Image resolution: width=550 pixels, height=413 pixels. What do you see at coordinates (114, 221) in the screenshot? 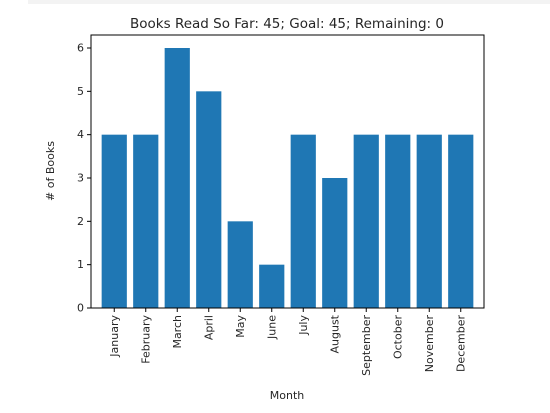
I see `bar-january` at bounding box center [114, 221].